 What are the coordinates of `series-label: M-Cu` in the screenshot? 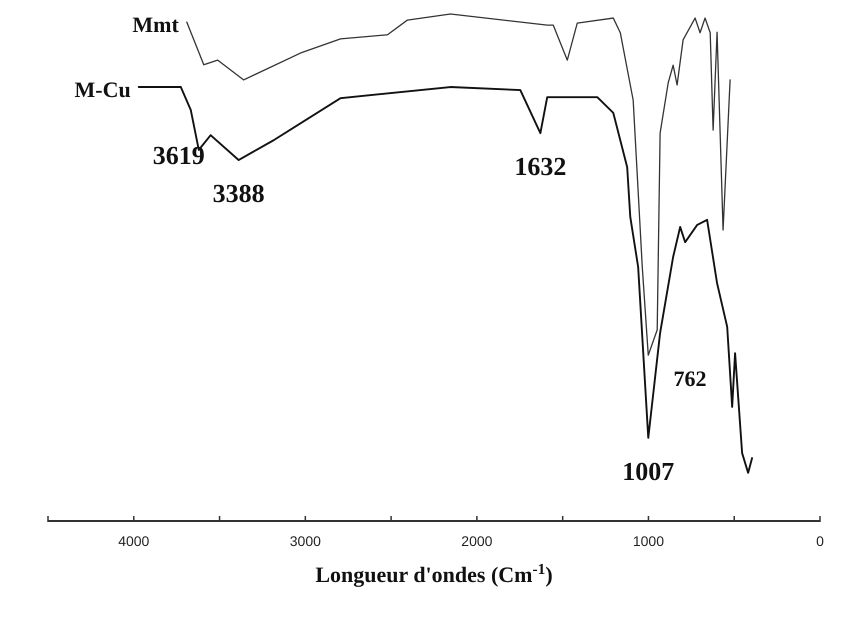 It's located at (102, 89).